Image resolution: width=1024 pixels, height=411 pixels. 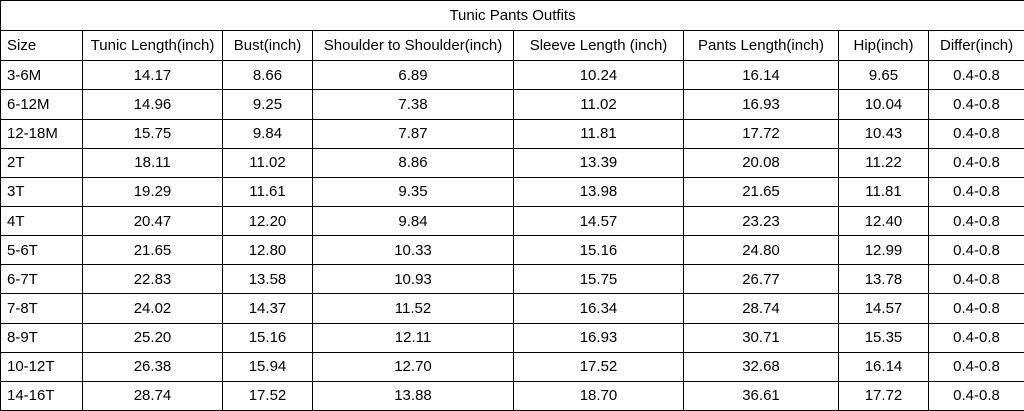 What do you see at coordinates (267, 46) in the screenshot?
I see `header-cell: Bust(inch)` at bounding box center [267, 46].